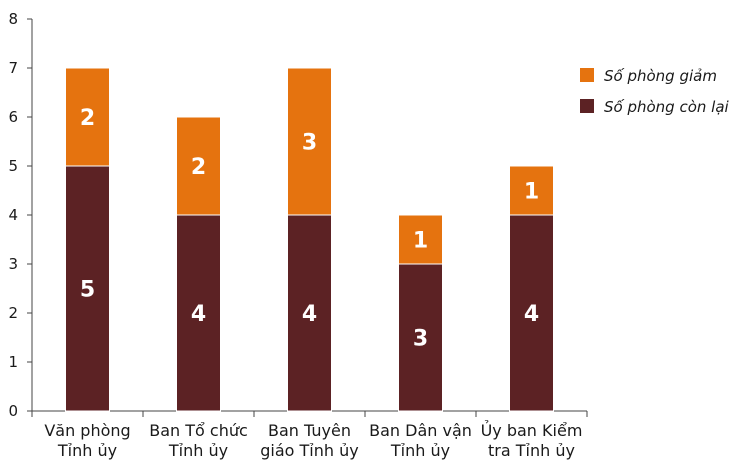  I want to click on y-tick-label: 1, so click(13, 362).